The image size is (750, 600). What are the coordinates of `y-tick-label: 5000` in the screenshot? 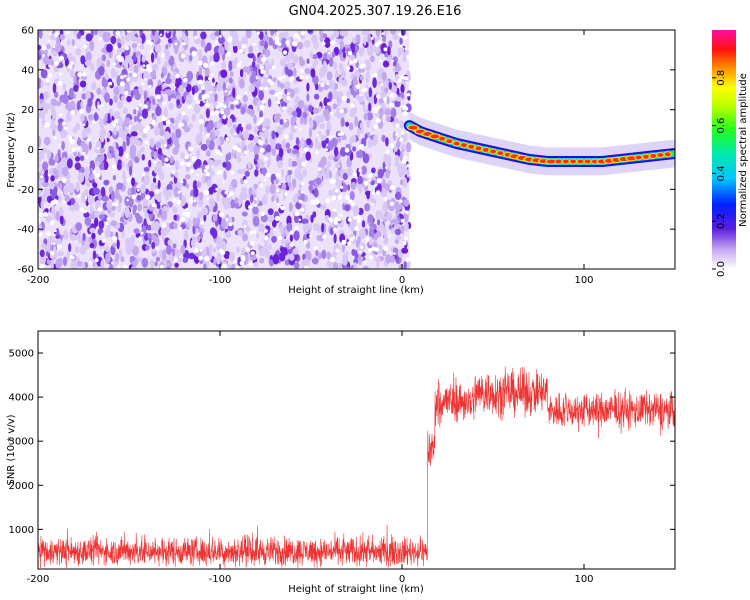 It's located at (21, 354).